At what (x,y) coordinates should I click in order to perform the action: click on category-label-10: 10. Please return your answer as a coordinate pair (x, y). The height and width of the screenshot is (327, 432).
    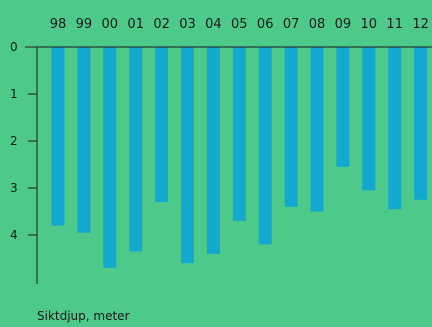
    Looking at the image, I should click on (369, 24).